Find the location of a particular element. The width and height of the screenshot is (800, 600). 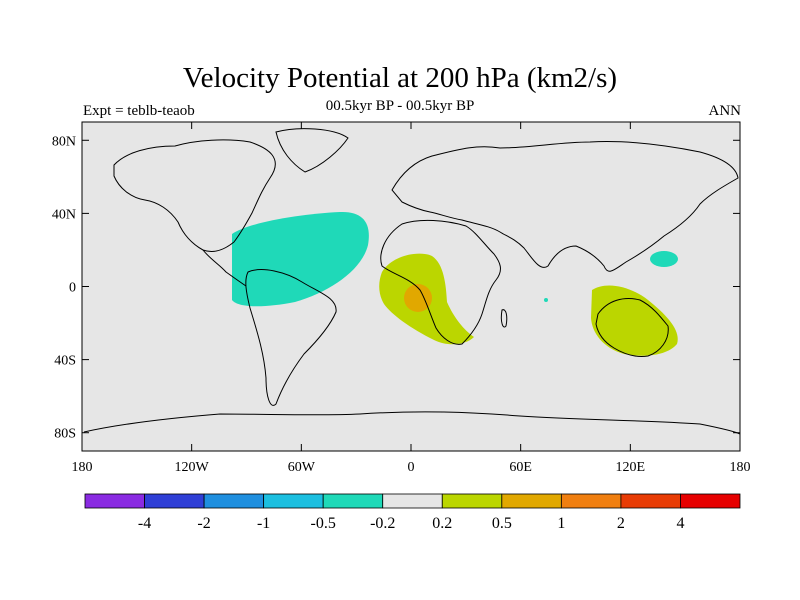

y-tick-label: 80S is located at coordinates (65, 434).